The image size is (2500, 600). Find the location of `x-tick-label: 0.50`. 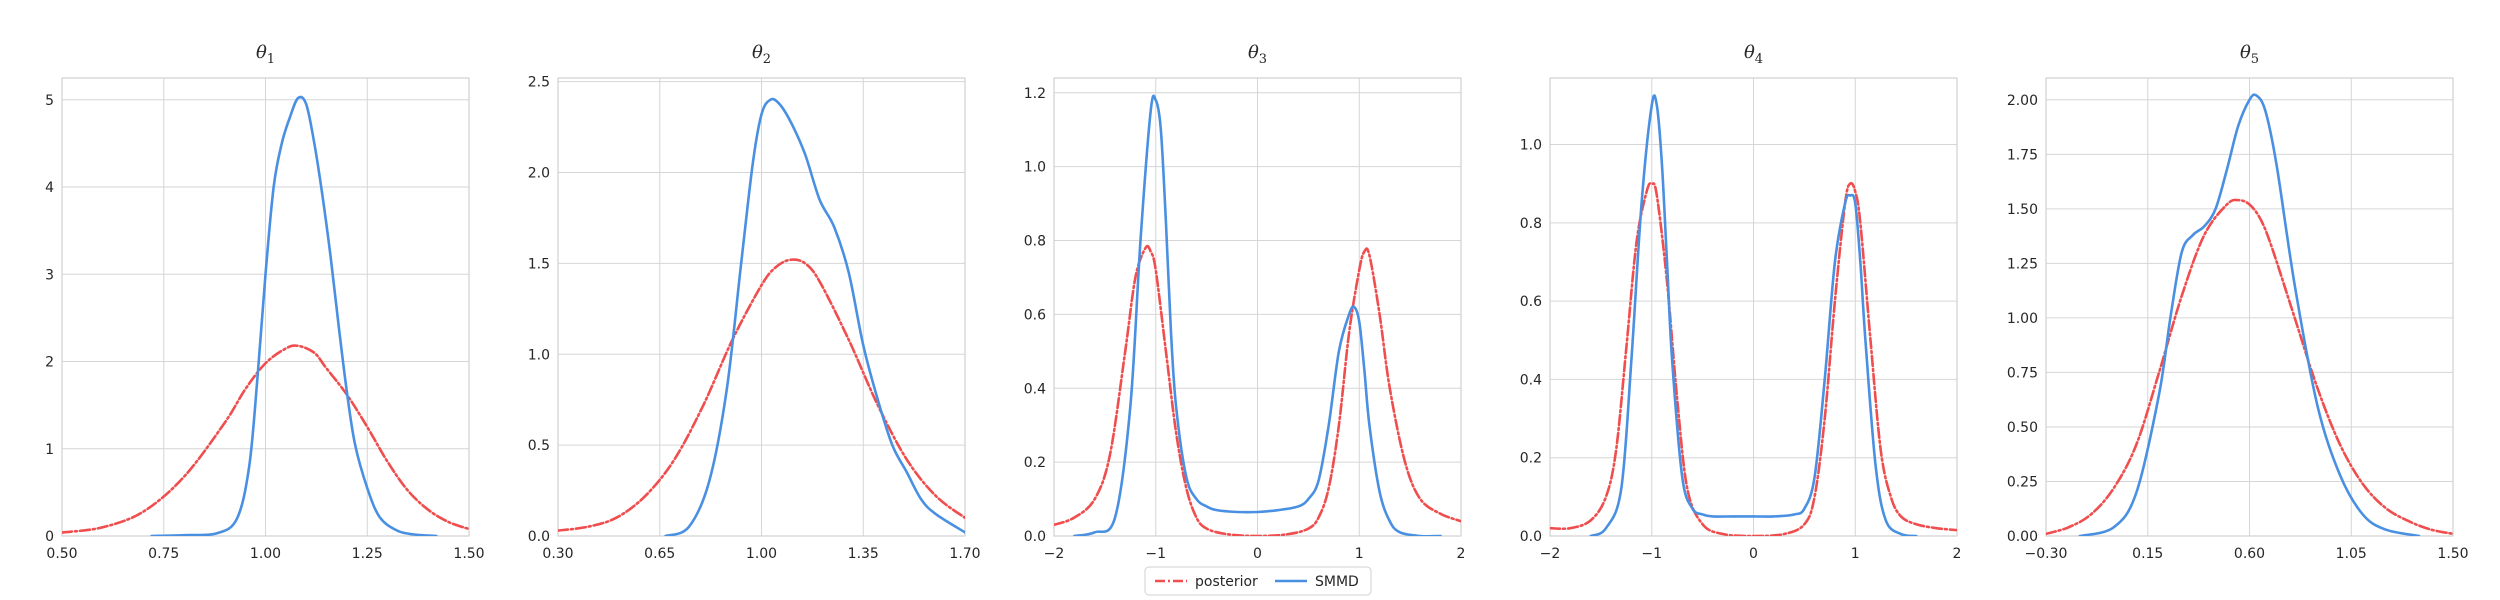

x-tick-label: 0.50 is located at coordinates (61, 554).